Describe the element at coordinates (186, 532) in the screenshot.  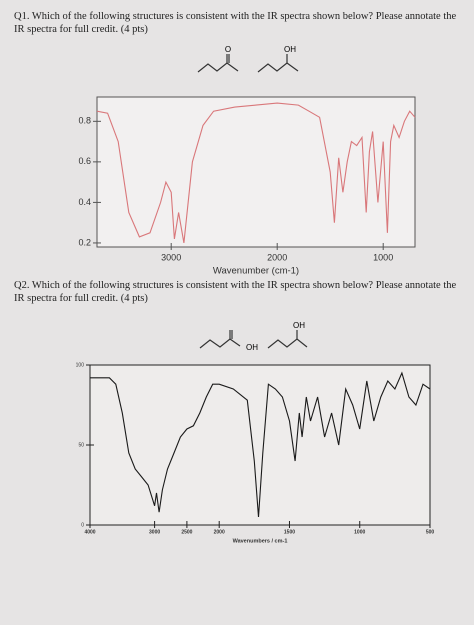
I see `x-tick-label: 2500` at that location.